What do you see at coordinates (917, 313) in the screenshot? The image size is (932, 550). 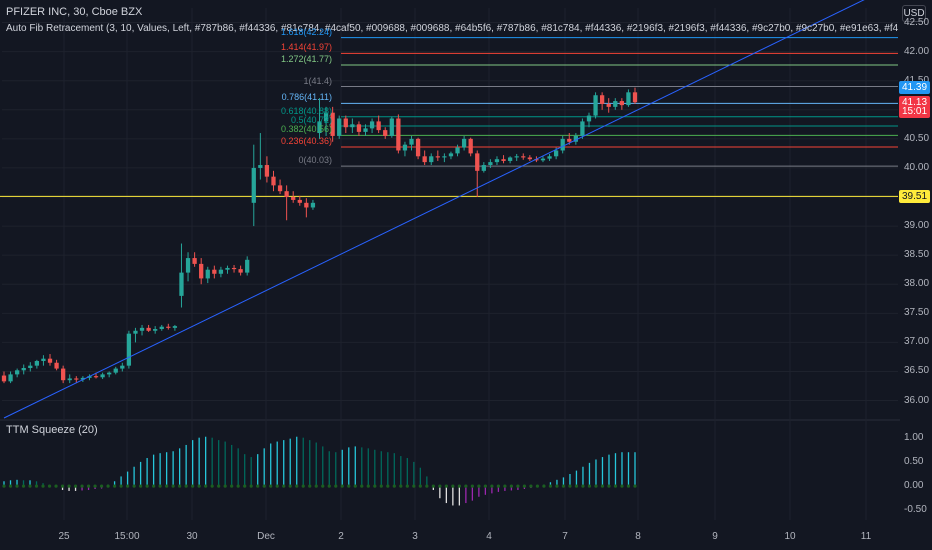 I see `price-tick-label: 37.50` at bounding box center [917, 313].